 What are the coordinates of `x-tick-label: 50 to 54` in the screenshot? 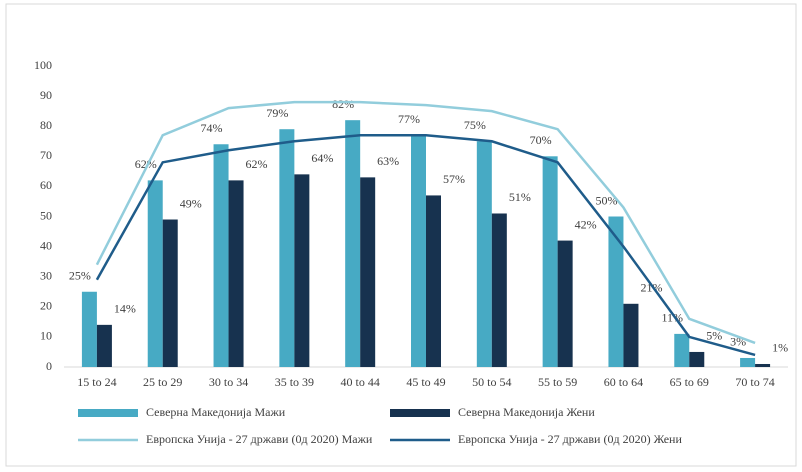 It's located at (491, 382).